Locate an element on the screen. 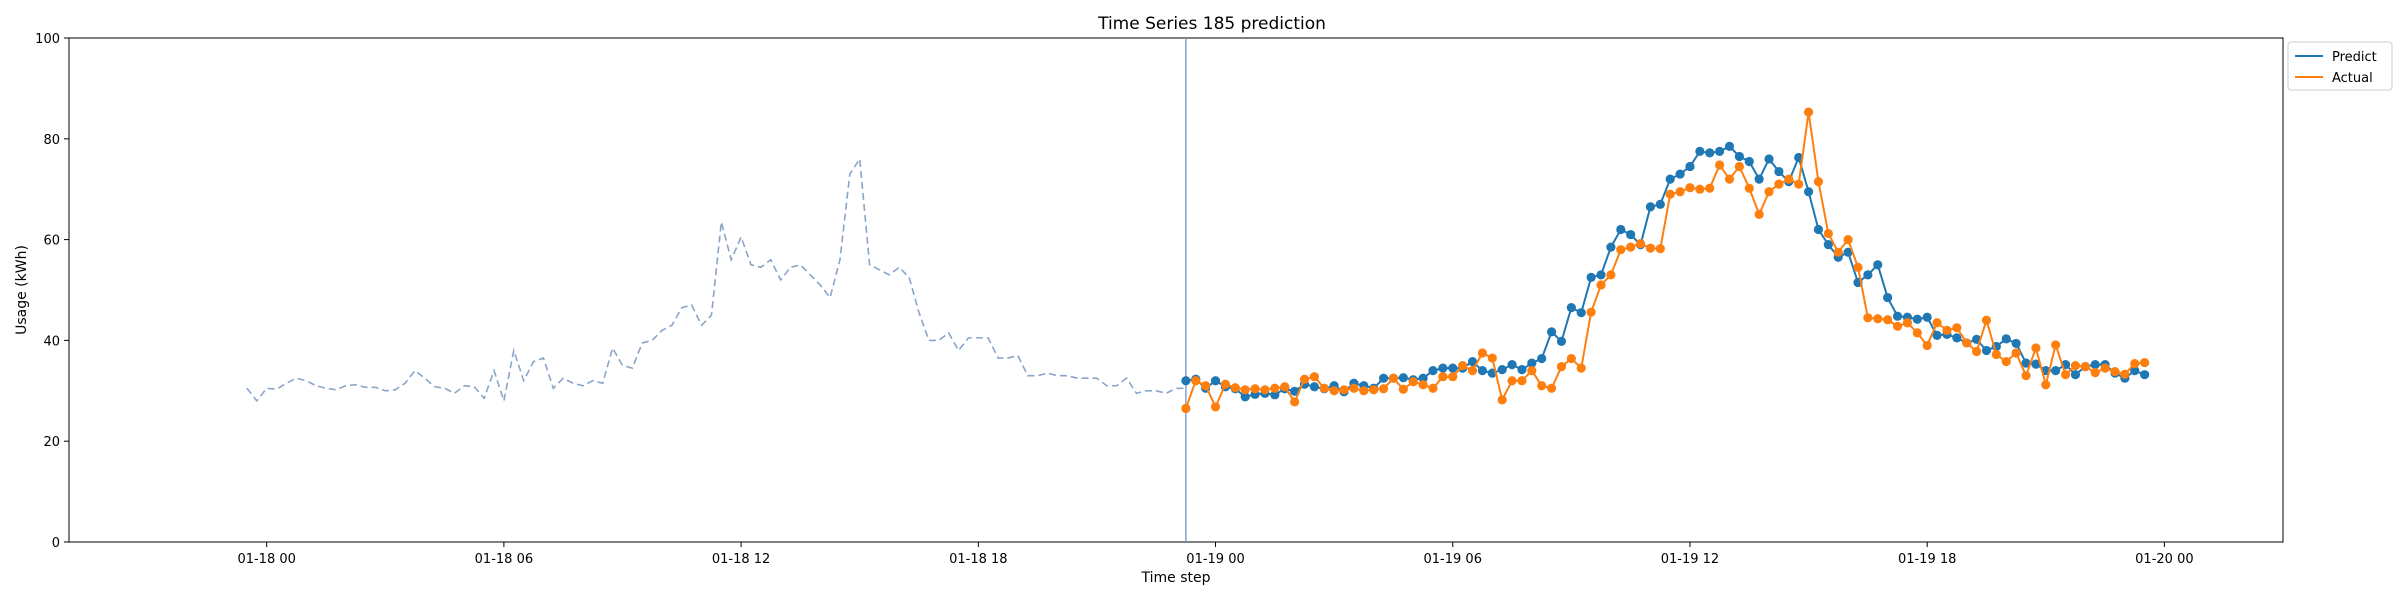 The image size is (2400, 600). x-tick-label: 01-19 18 is located at coordinates (1927, 559).